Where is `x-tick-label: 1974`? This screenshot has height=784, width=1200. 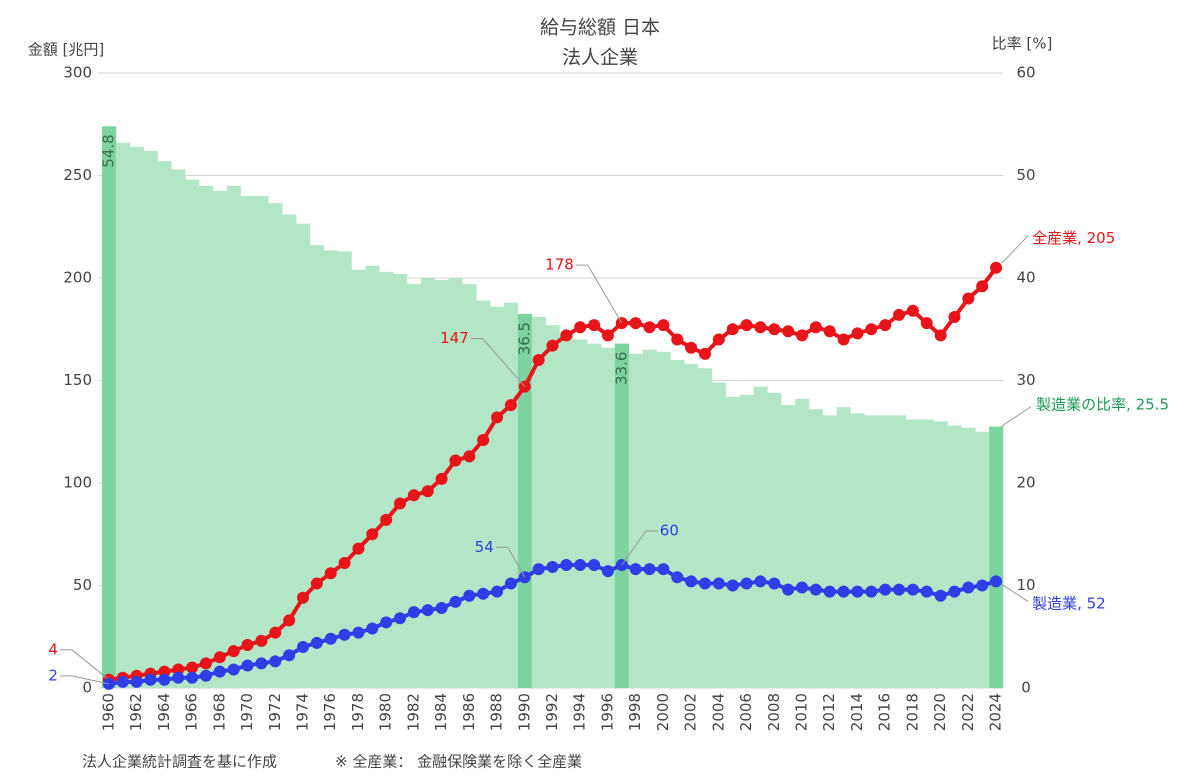 x-tick-label: 1974 is located at coordinates (302, 712).